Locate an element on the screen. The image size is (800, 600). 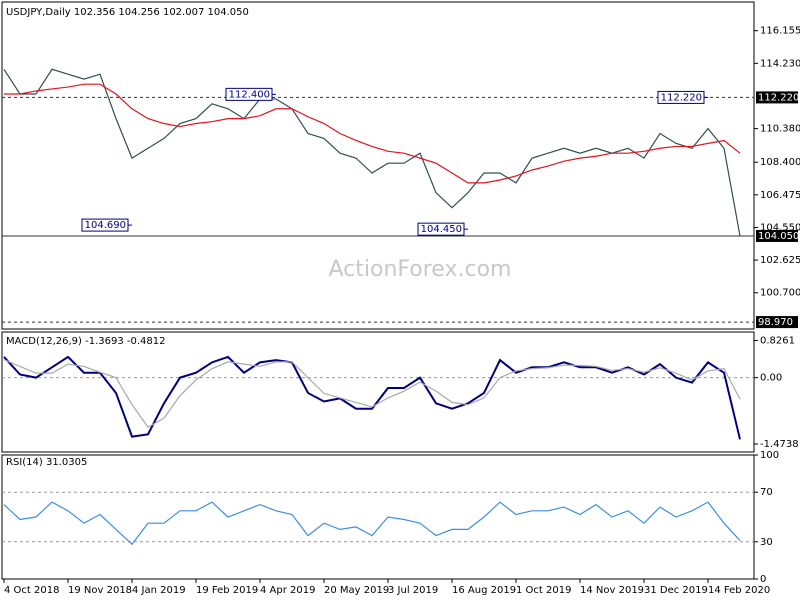
x-tick-label: 1 Oct 2019 is located at coordinates (543, 590).